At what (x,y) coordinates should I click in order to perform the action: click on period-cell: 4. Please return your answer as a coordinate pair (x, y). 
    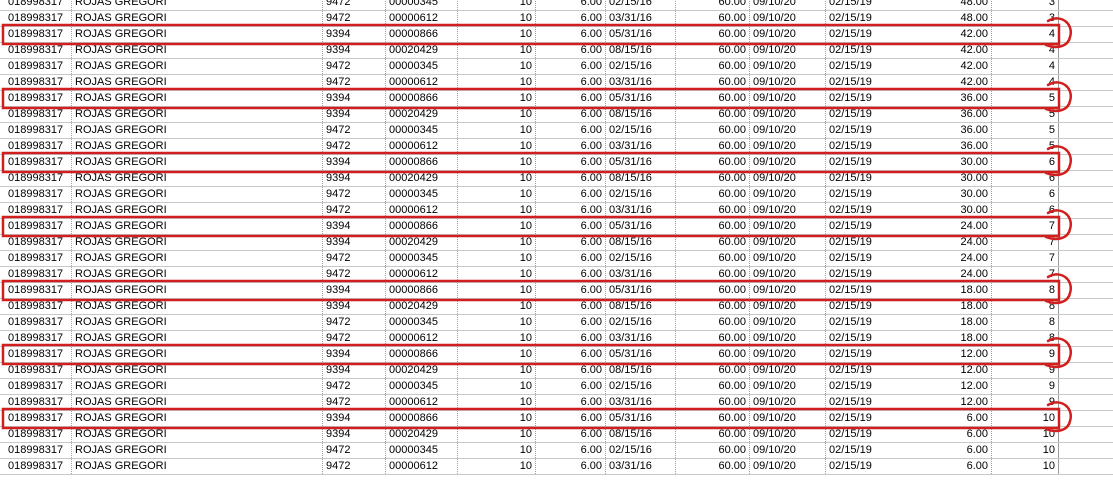
    Looking at the image, I should click on (1025, 82).